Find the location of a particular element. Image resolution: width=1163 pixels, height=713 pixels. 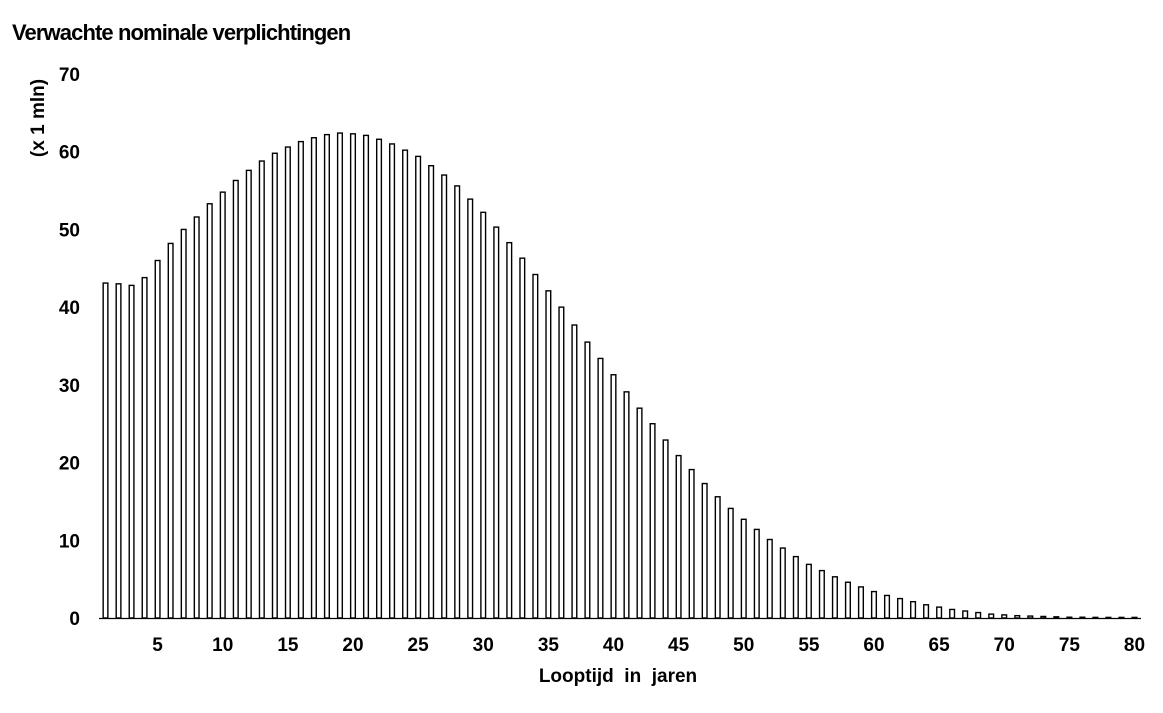

y-tick-label: 20 is located at coordinates (69, 464).